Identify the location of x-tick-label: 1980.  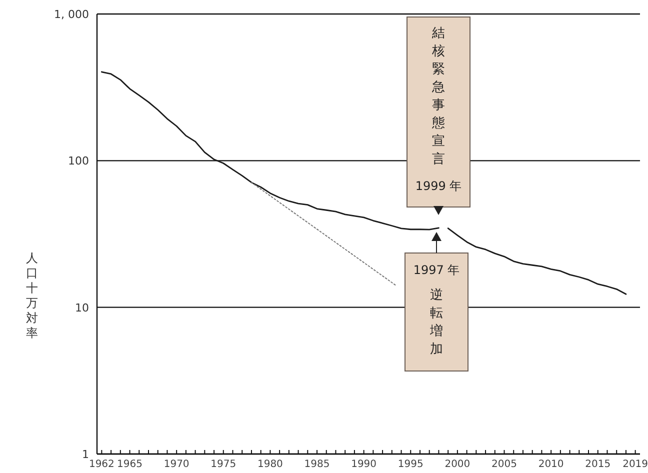
(270, 464).